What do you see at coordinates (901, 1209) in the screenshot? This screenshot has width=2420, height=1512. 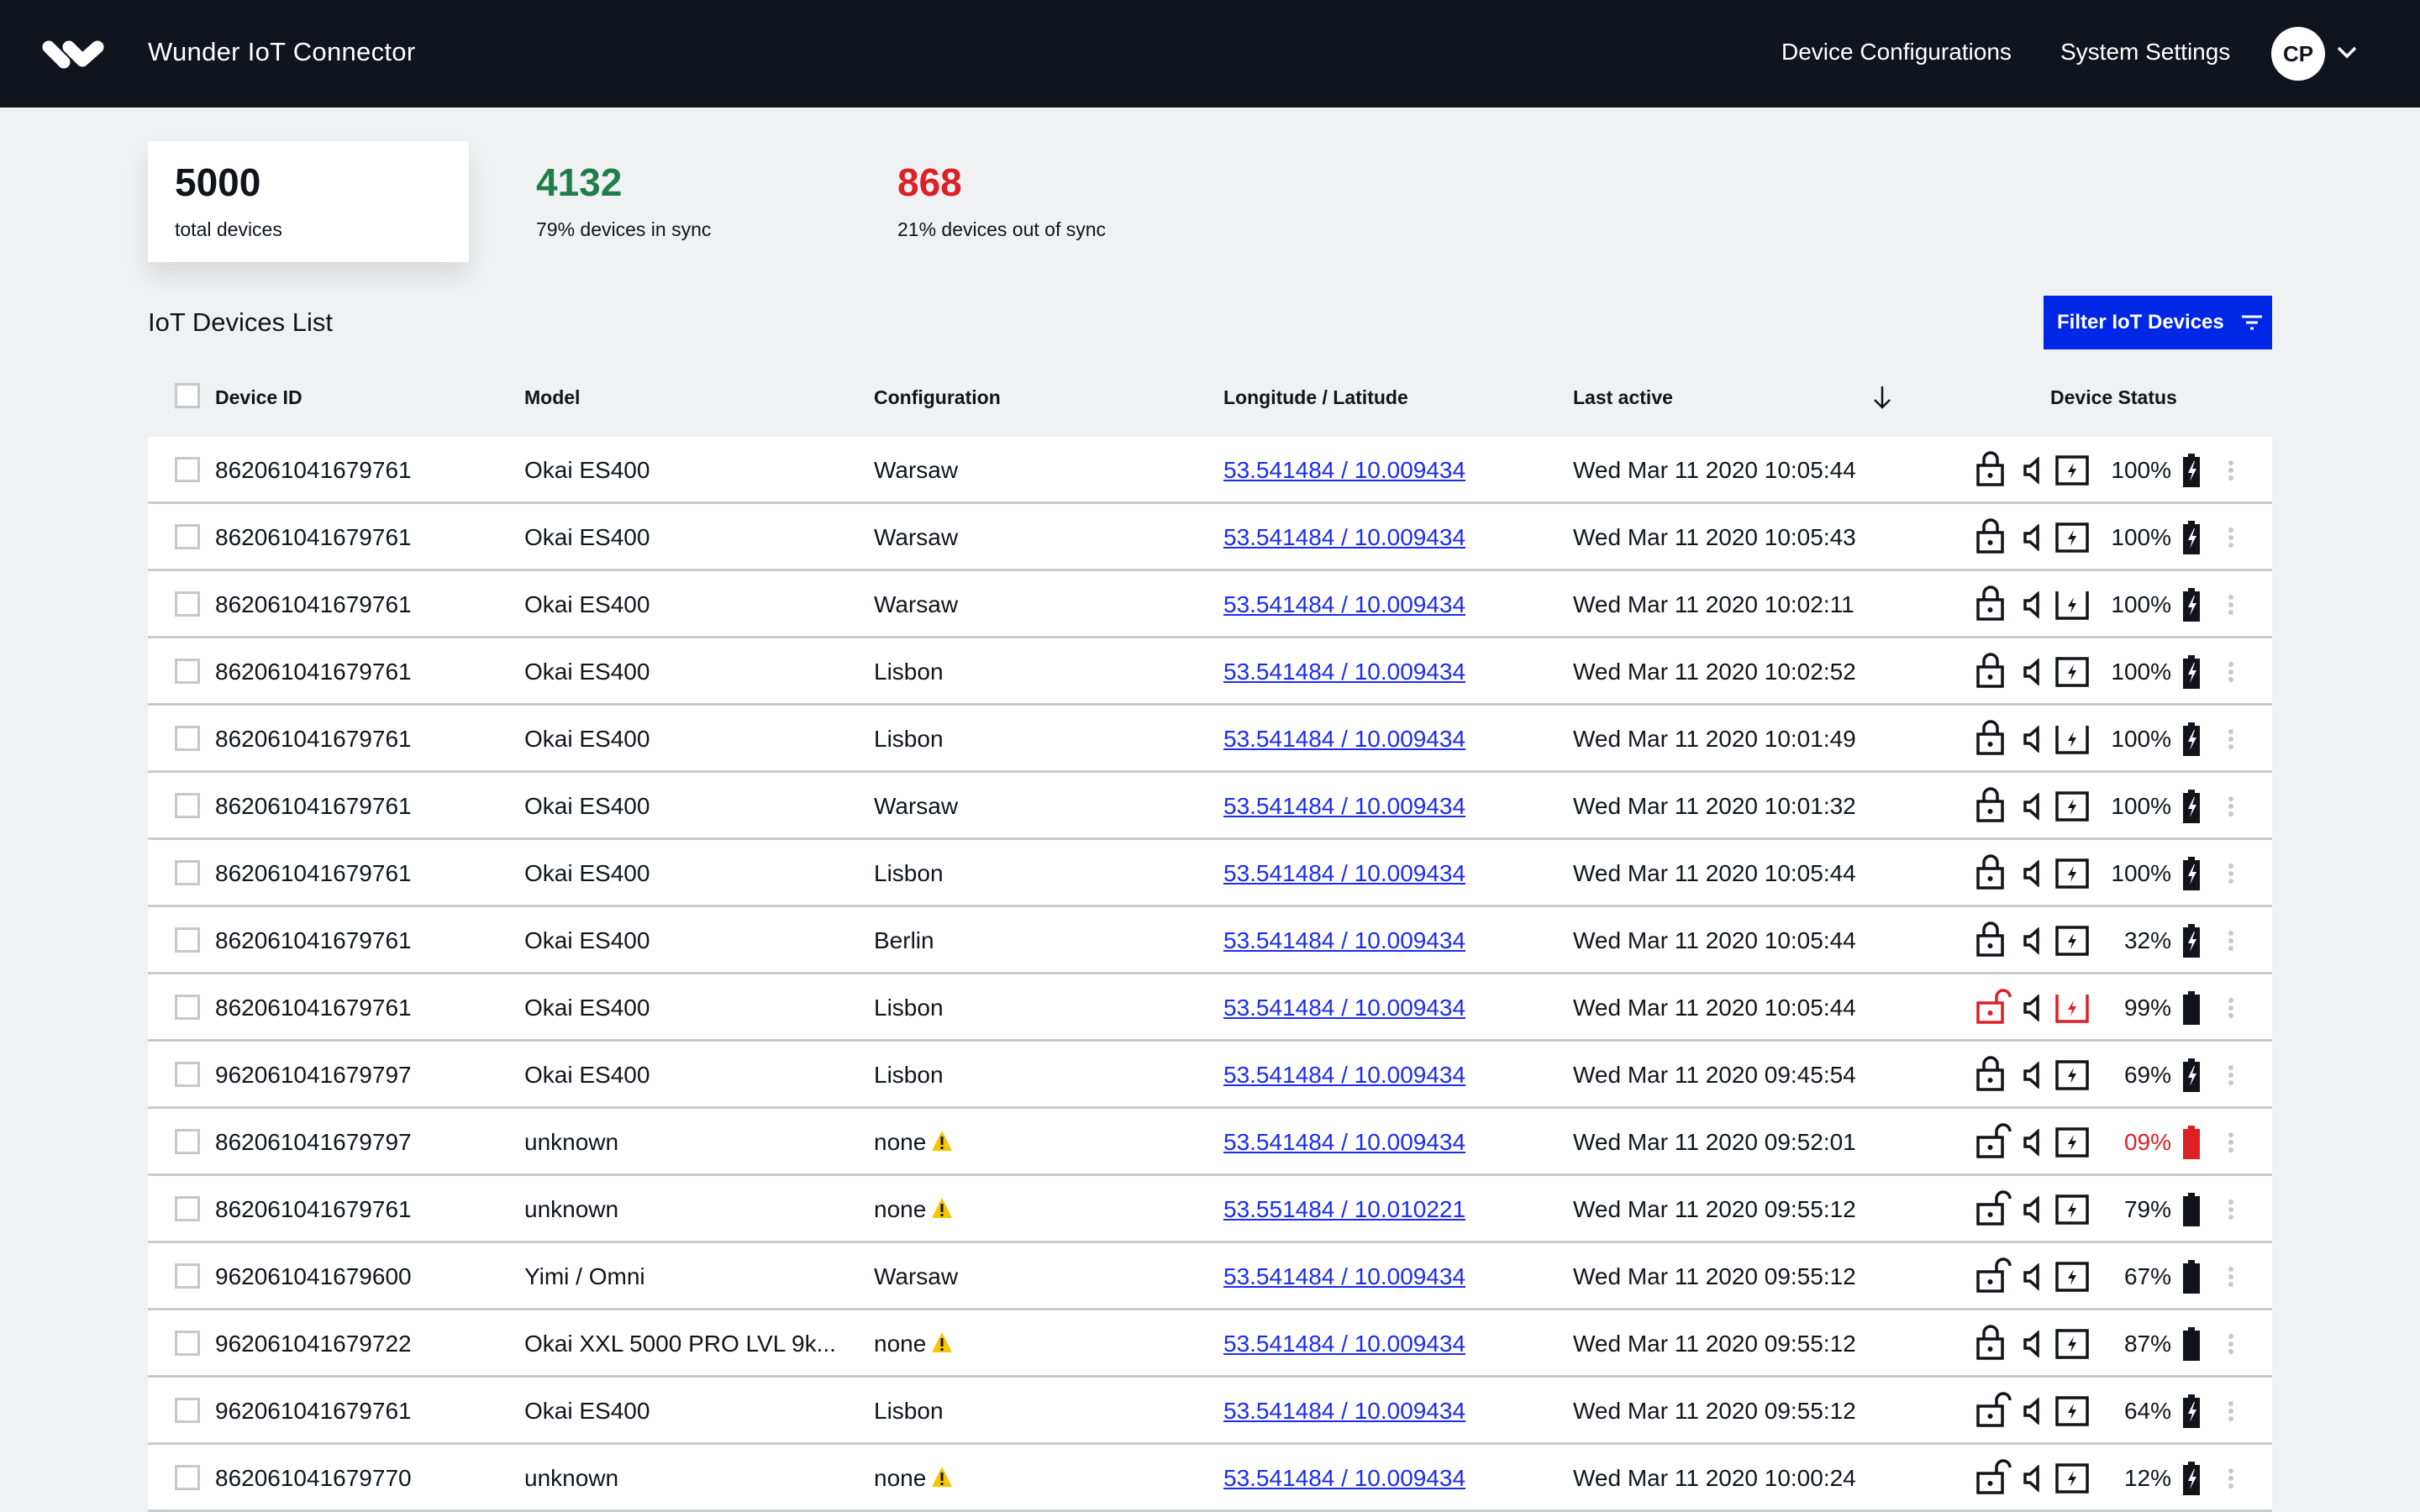 I see `configuration-name: none` at bounding box center [901, 1209].